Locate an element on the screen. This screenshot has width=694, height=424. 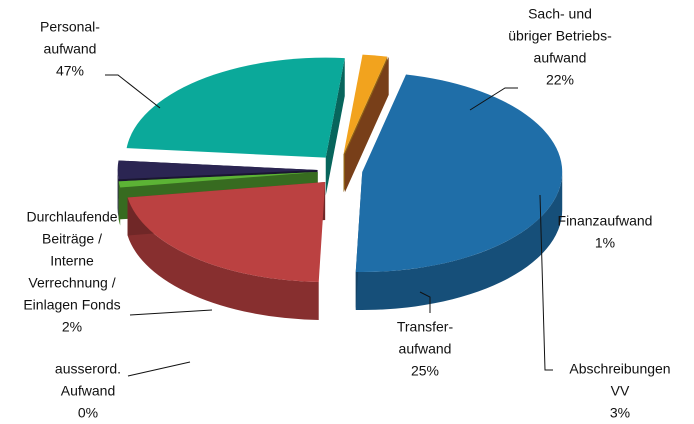
slice-label: Verrechnung / is located at coordinates (71, 283).